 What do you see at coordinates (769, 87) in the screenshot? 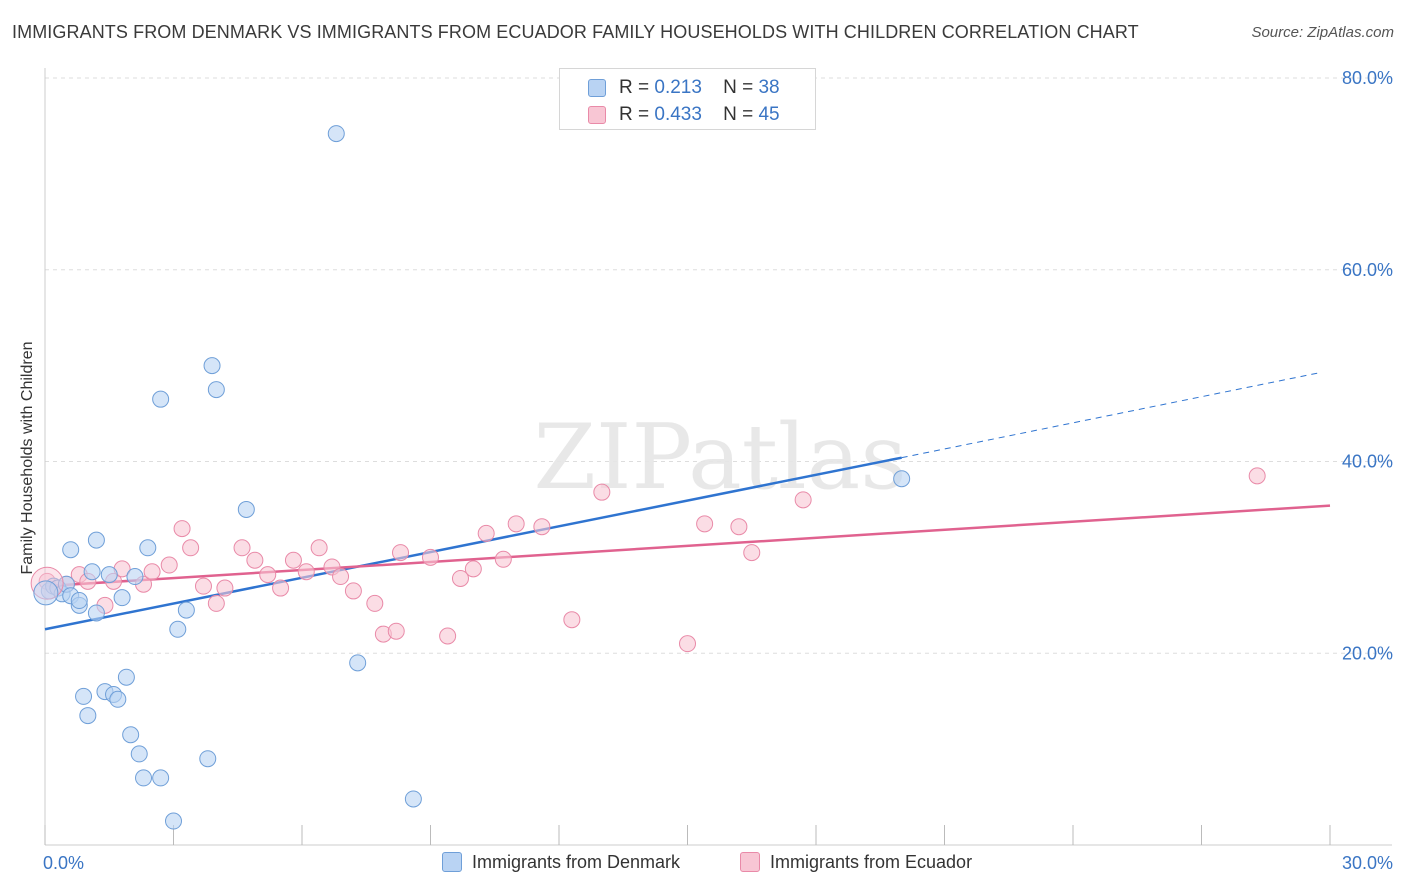
I see `denmark-n-value: 38` at bounding box center [769, 87].